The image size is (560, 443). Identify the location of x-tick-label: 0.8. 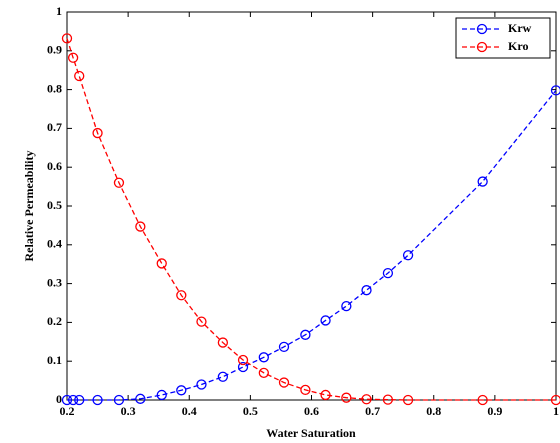
(433, 411).